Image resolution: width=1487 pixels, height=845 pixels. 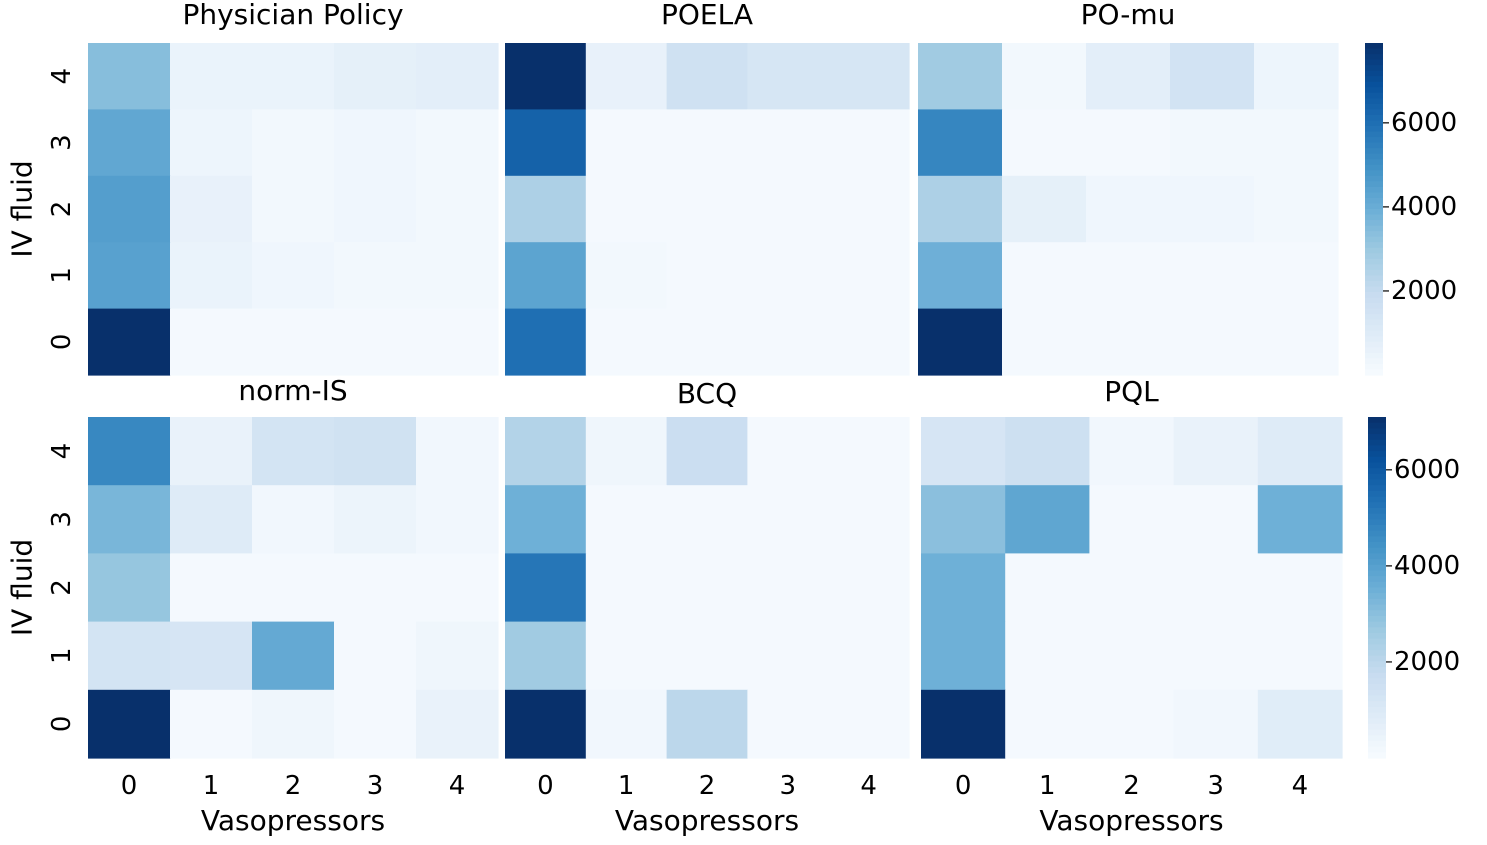 I want to click on y-tick-label: 3, so click(x=62, y=142).